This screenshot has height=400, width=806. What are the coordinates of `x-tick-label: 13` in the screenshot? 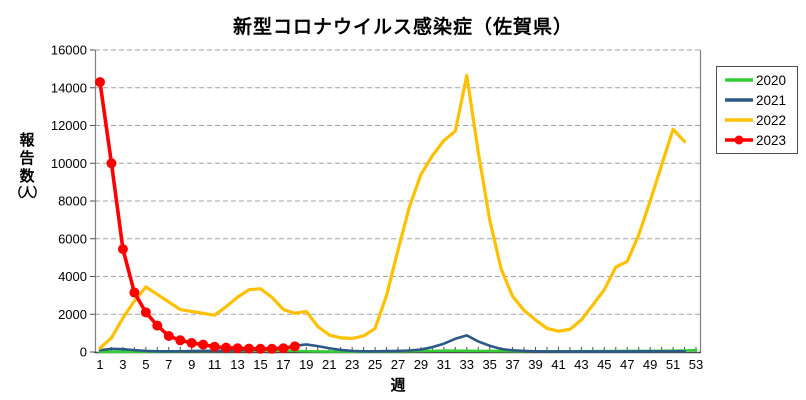 It's located at (237, 364).